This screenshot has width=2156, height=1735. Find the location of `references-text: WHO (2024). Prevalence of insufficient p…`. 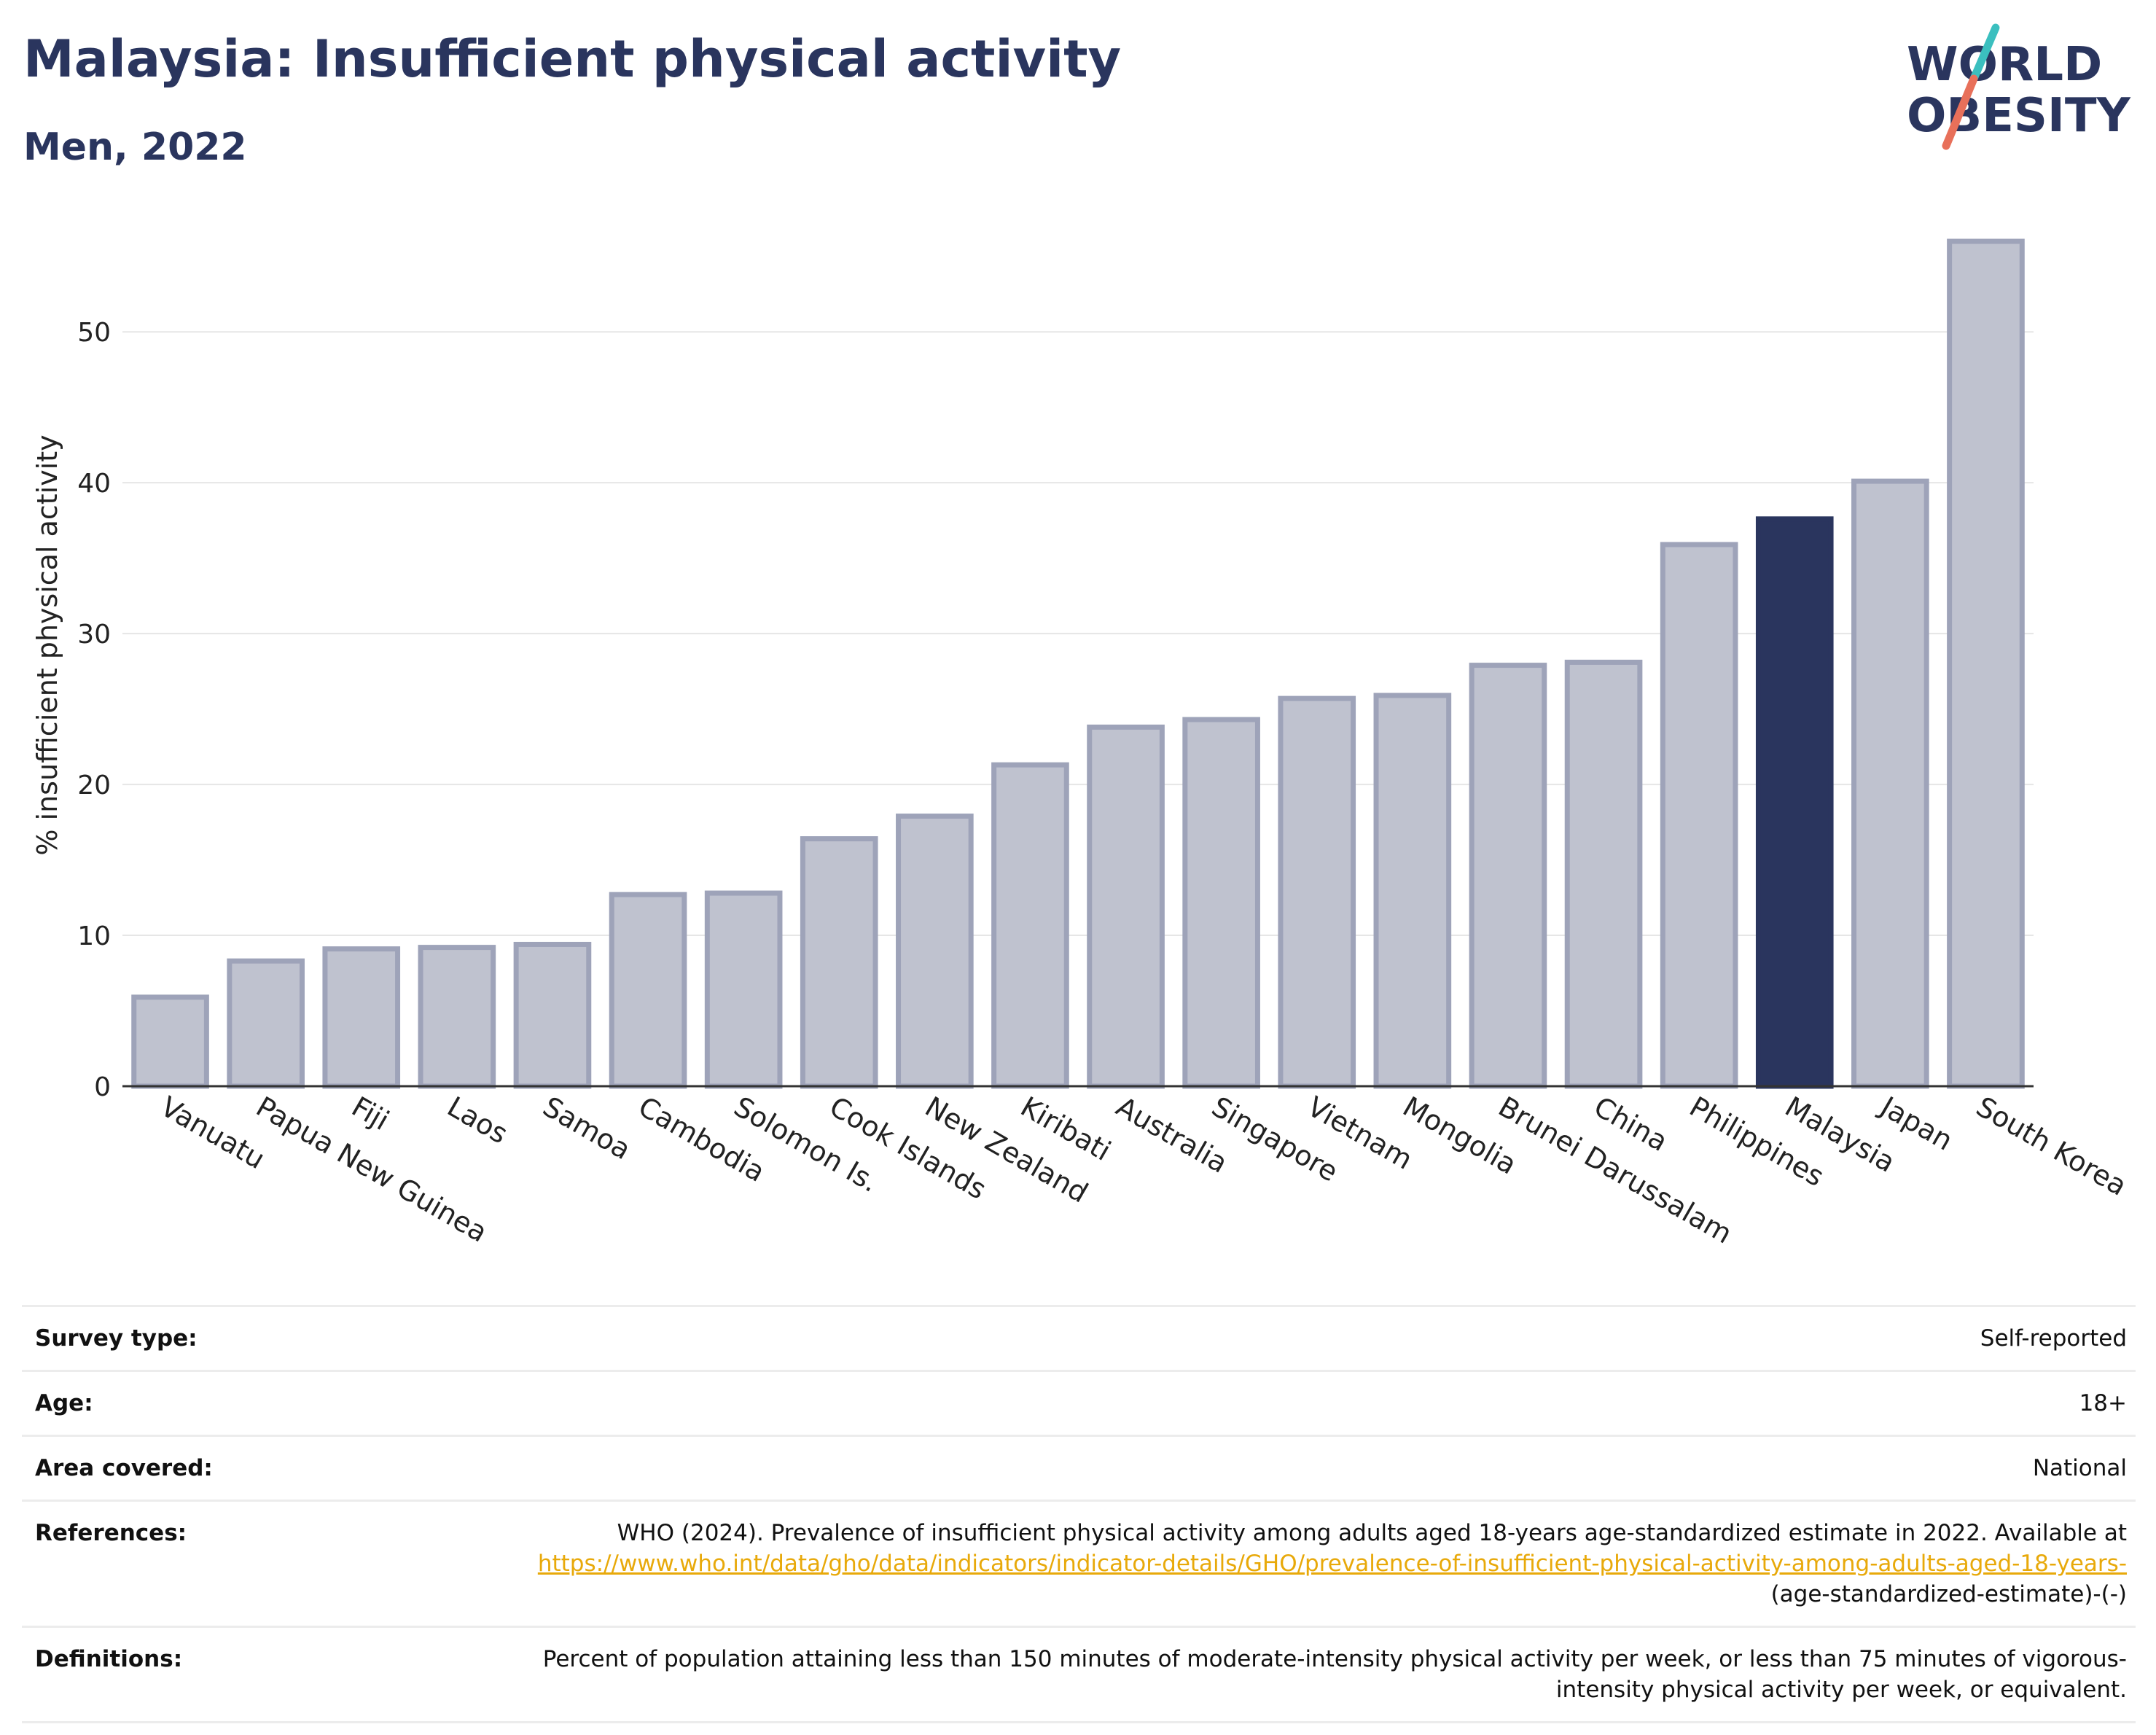

references-text: WHO (2024). Prevalence of insufficient p… is located at coordinates (1372, 1533).